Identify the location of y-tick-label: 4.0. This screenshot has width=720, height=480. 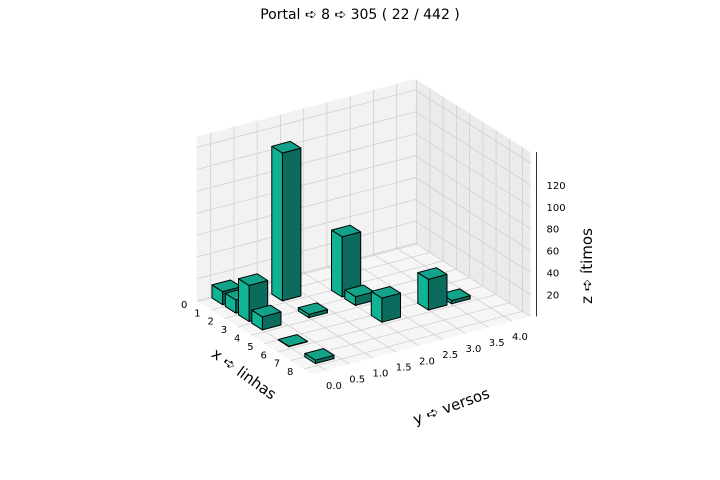
(520, 337).